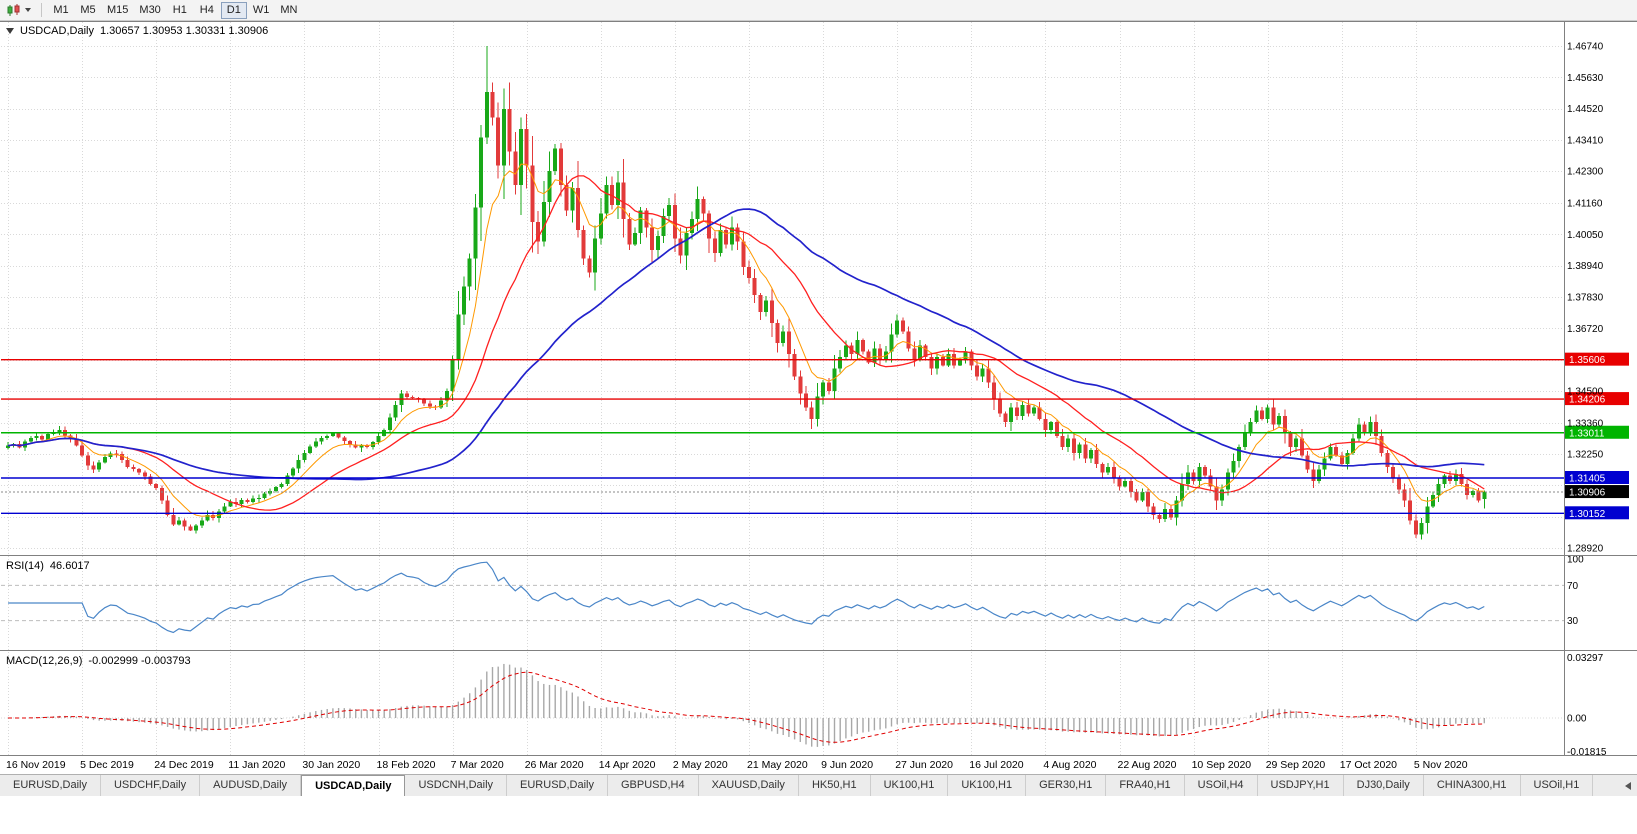 Image resolution: width=1637 pixels, height=834 pixels. What do you see at coordinates (1585, 172) in the screenshot?
I see `svg-text: 1.42300` at bounding box center [1585, 172].